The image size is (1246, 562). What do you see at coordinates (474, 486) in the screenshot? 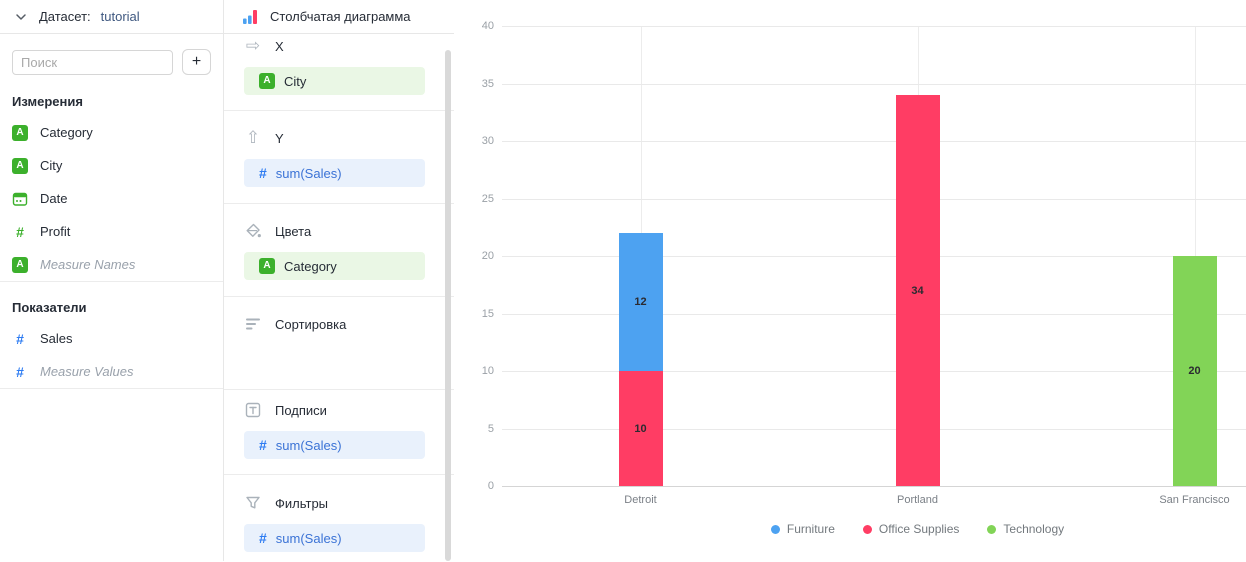
I see `y-axis-tick-label: 0` at bounding box center [474, 486].